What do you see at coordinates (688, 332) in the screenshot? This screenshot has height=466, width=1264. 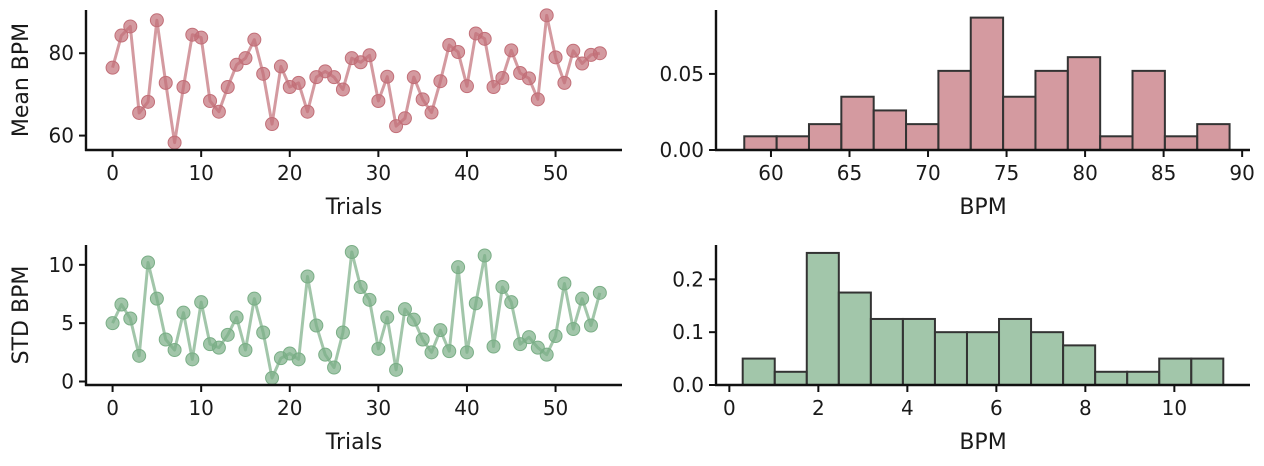 I see `y-tick-label: 0.1` at bounding box center [688, 332].